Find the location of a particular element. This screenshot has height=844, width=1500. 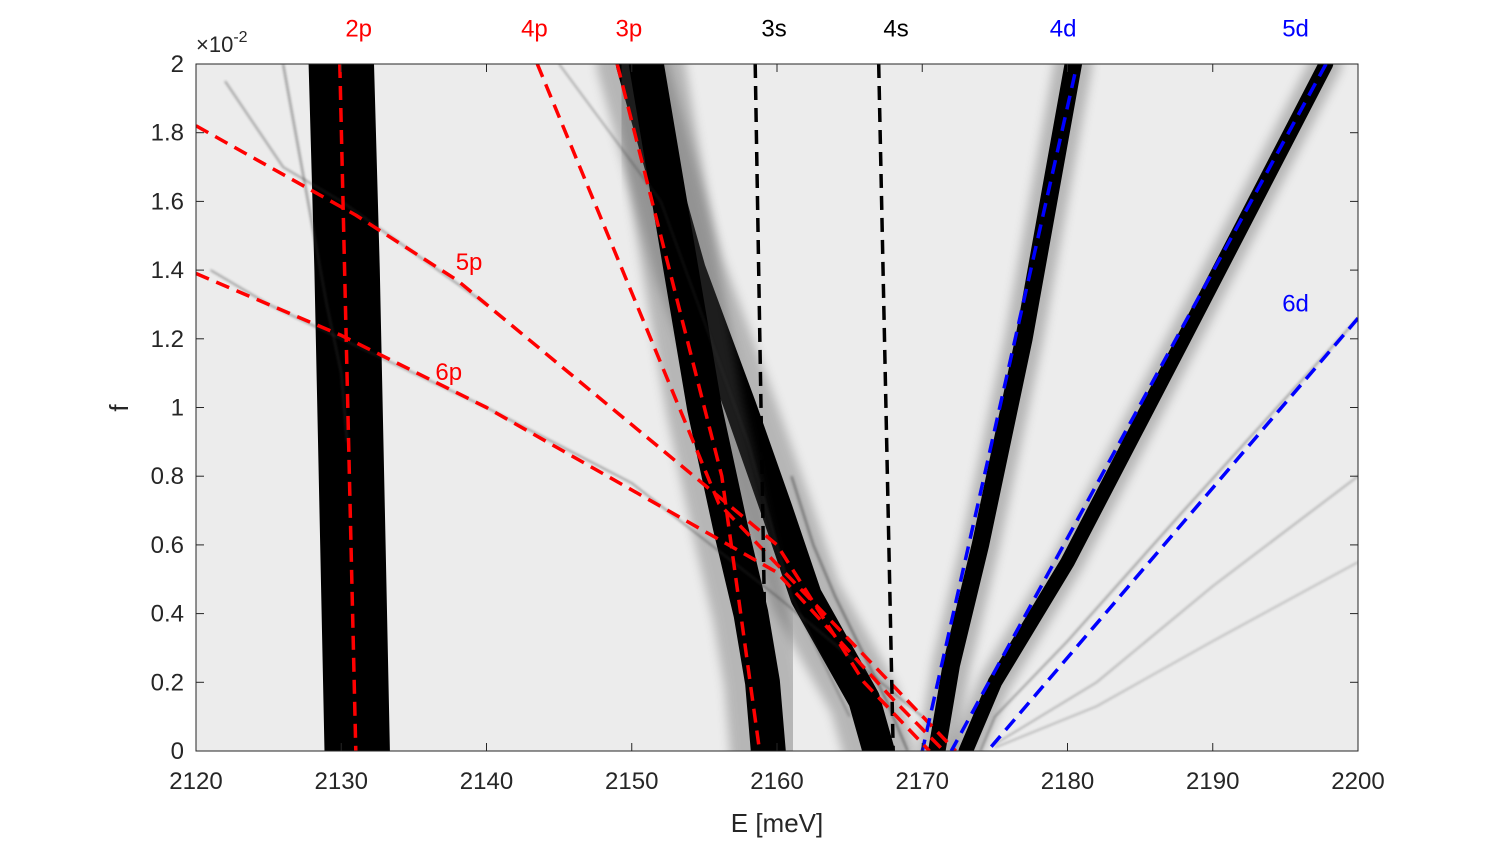

y-tick-label: 1 is located at coordinates (177, 408).